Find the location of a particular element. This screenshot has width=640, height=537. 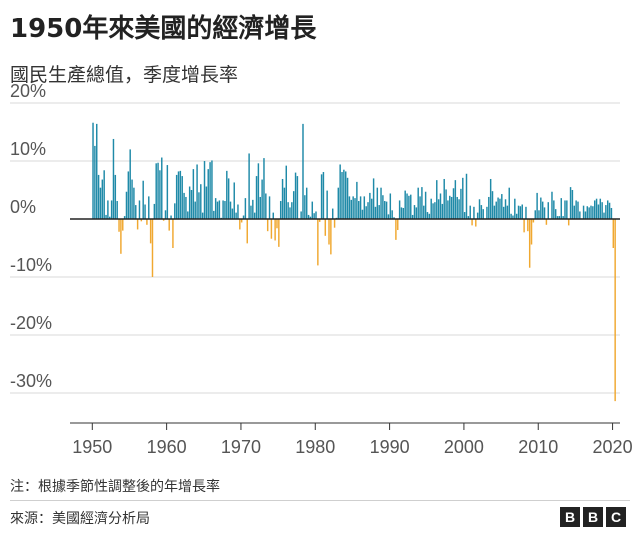

bbc-logo-letter: C is located at coordinates (616, 517).